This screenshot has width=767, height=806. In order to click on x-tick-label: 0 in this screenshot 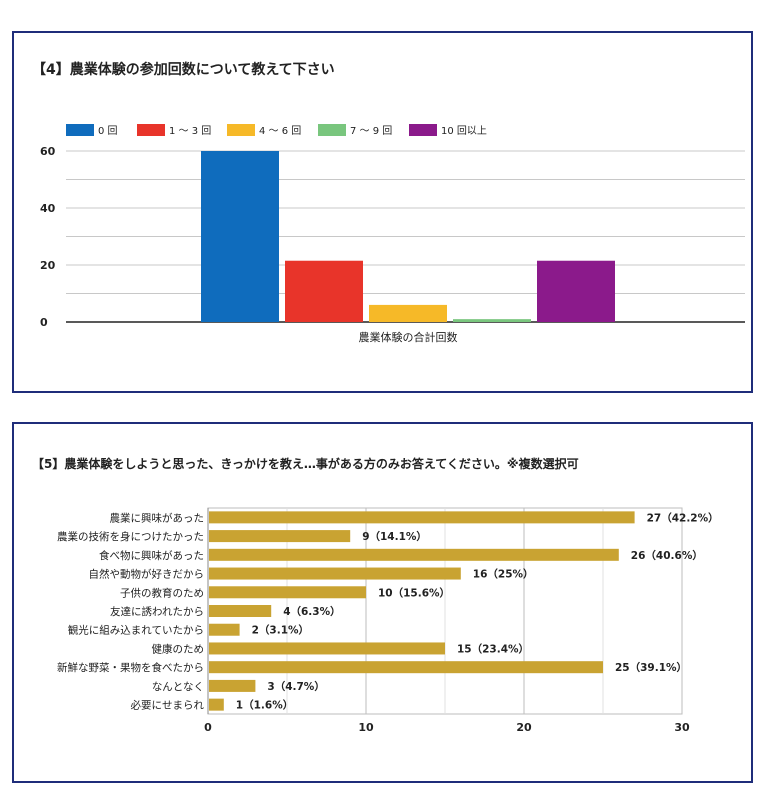, I will do `click(208, 727)`.